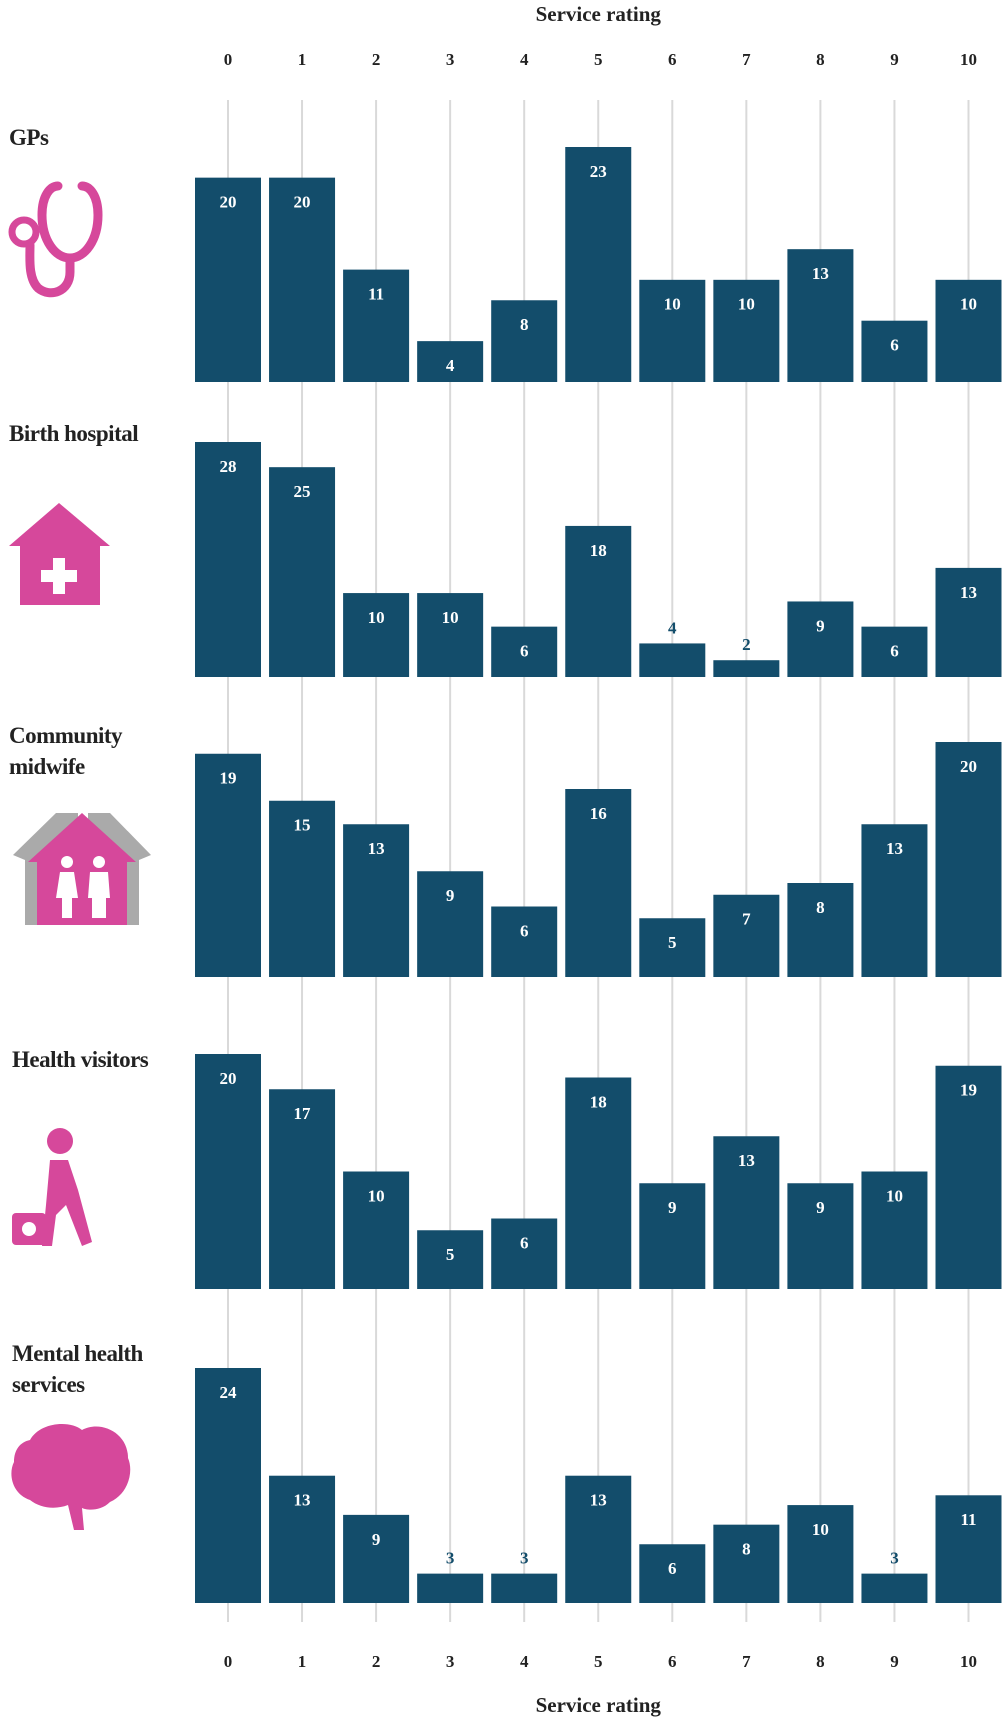  I want to click on stethoscope-icon, so click(55, 239).